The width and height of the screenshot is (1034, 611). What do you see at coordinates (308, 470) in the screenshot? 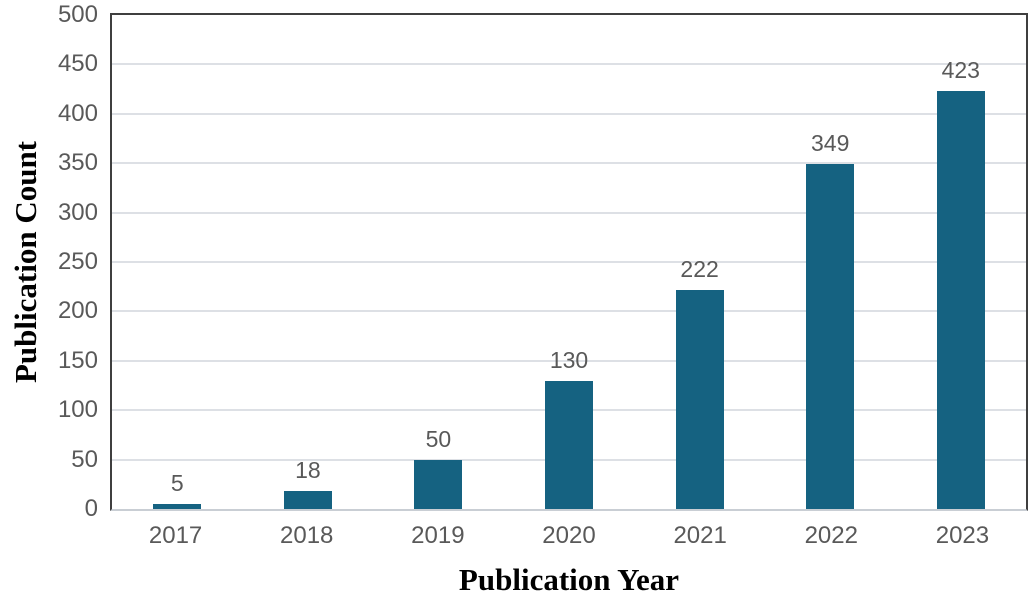
I see `bar-value-label: 18` at bounding box center [308, 470].